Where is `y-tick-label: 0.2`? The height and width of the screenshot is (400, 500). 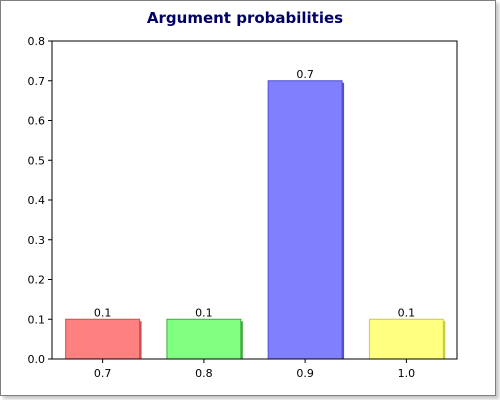 y-tick-label: 0.2 is located at coordinates (37, 280).